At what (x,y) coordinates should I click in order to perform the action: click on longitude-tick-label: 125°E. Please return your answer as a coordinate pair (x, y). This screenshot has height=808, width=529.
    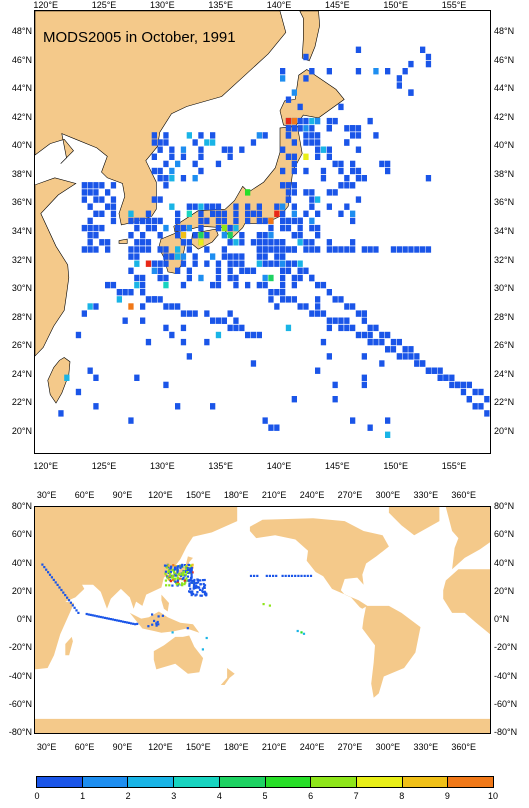
    Looking at the image, I should click on (104, 5).